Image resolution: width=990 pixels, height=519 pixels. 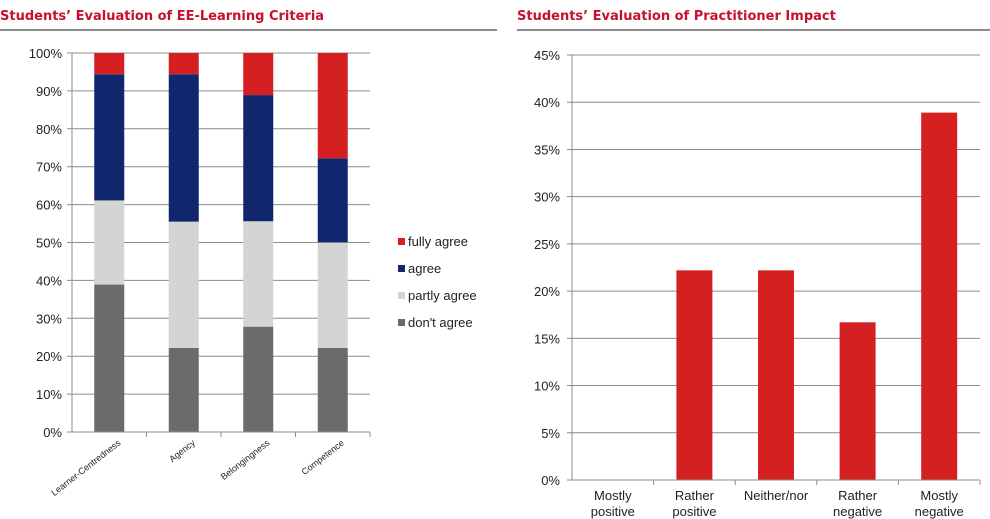 I want to click on x-tick-label: Learner-Centredness, so click(x=86, y=467).